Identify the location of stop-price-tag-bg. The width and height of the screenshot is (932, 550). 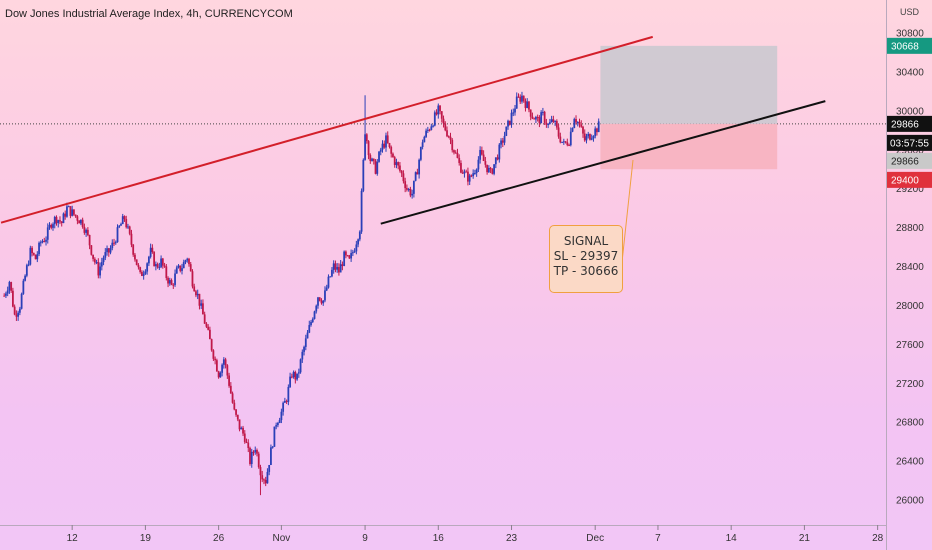
(909, 179).